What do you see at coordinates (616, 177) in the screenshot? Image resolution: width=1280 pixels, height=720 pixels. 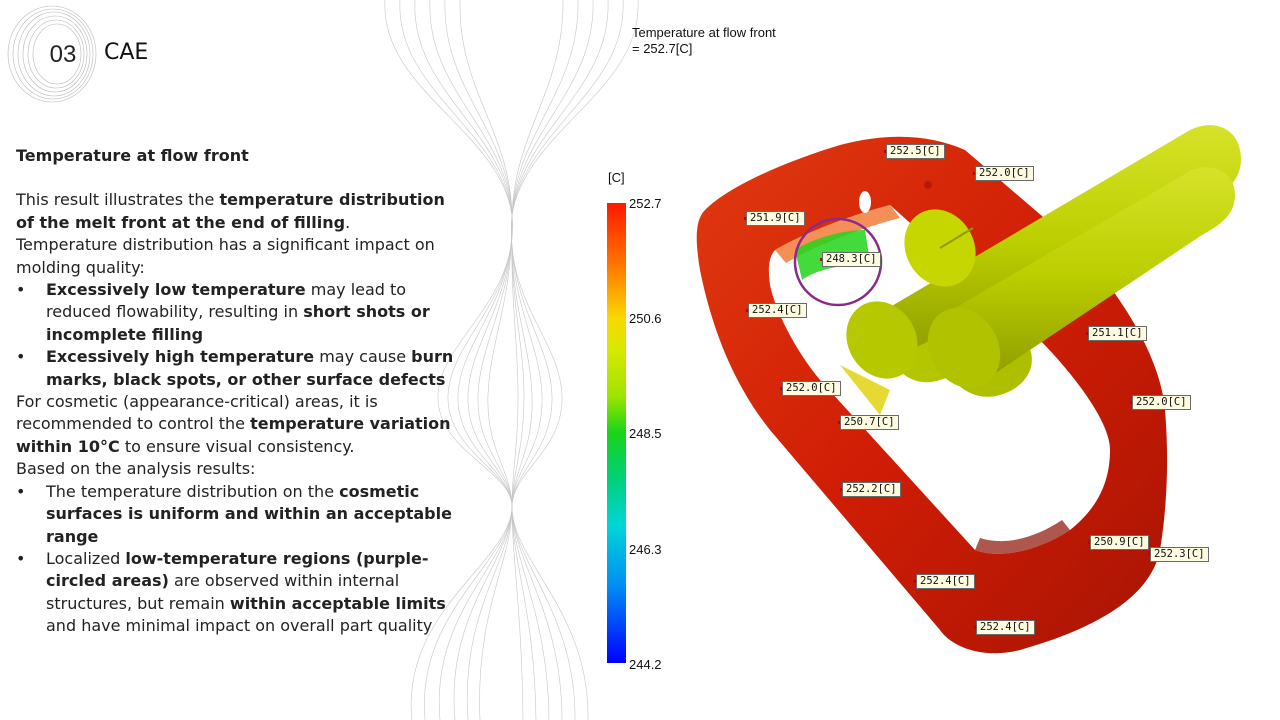 I see `legend-unit: [C]` at bounding box center [616, 177].